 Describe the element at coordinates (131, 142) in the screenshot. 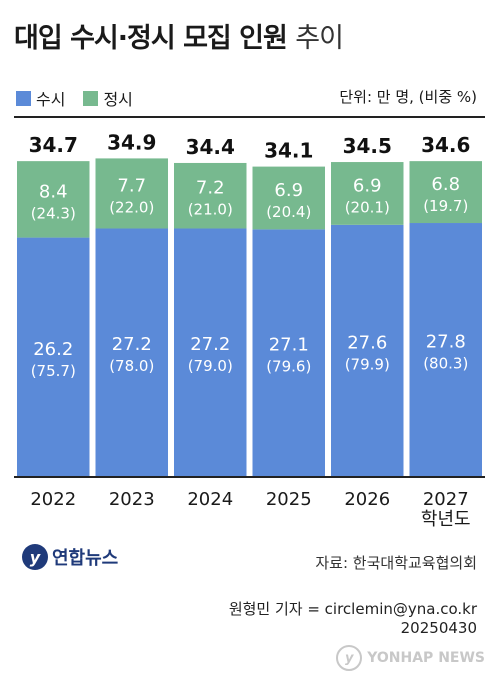

I see `total-label-2023: 34.9` at that location.